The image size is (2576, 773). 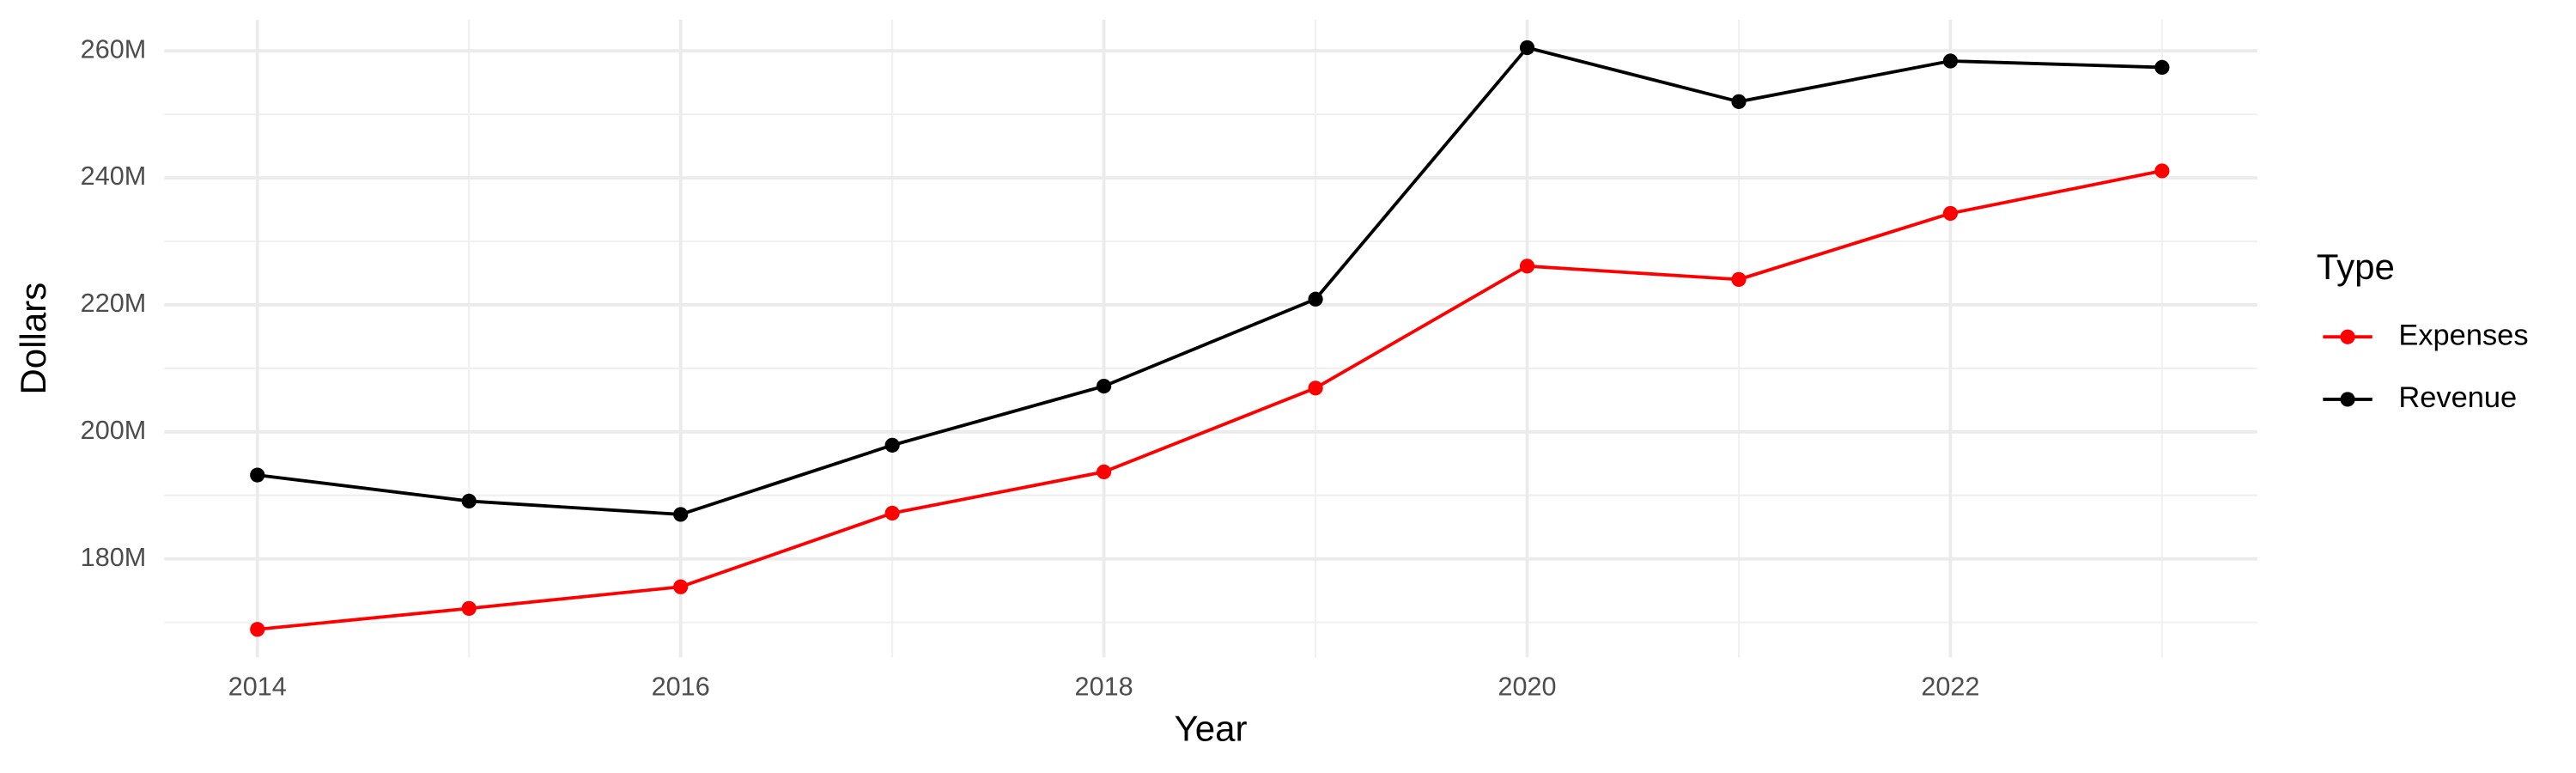 What do you see at coordinates (1104, 687) in the screenshot?
I see `x-tick-label: 2018` at bounding box center [1104, 687].